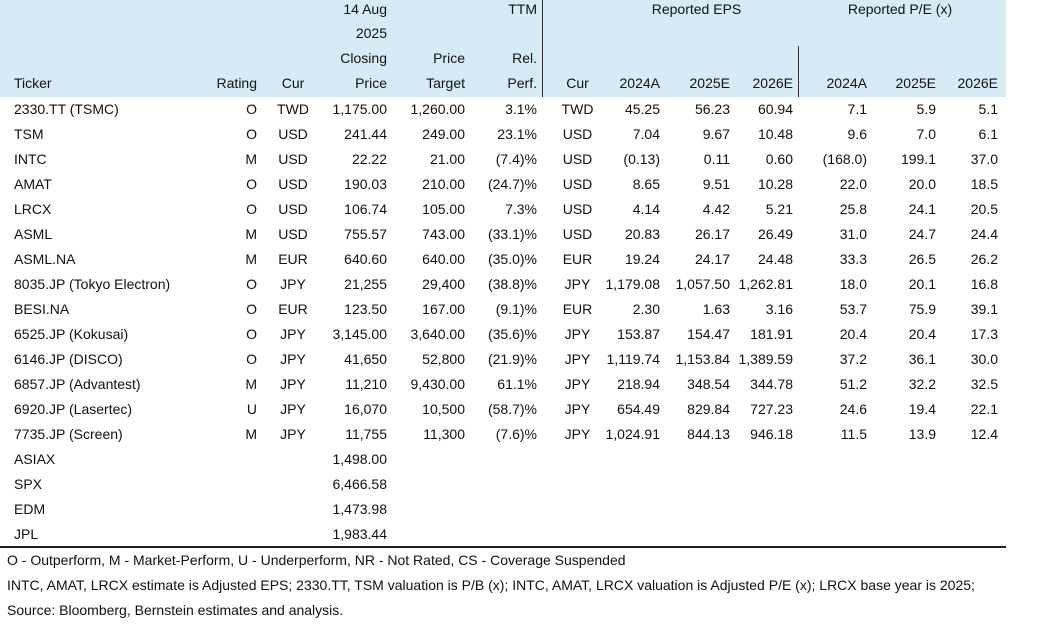  I want to click on cell-eps24: 19.24, so click(642, 259).